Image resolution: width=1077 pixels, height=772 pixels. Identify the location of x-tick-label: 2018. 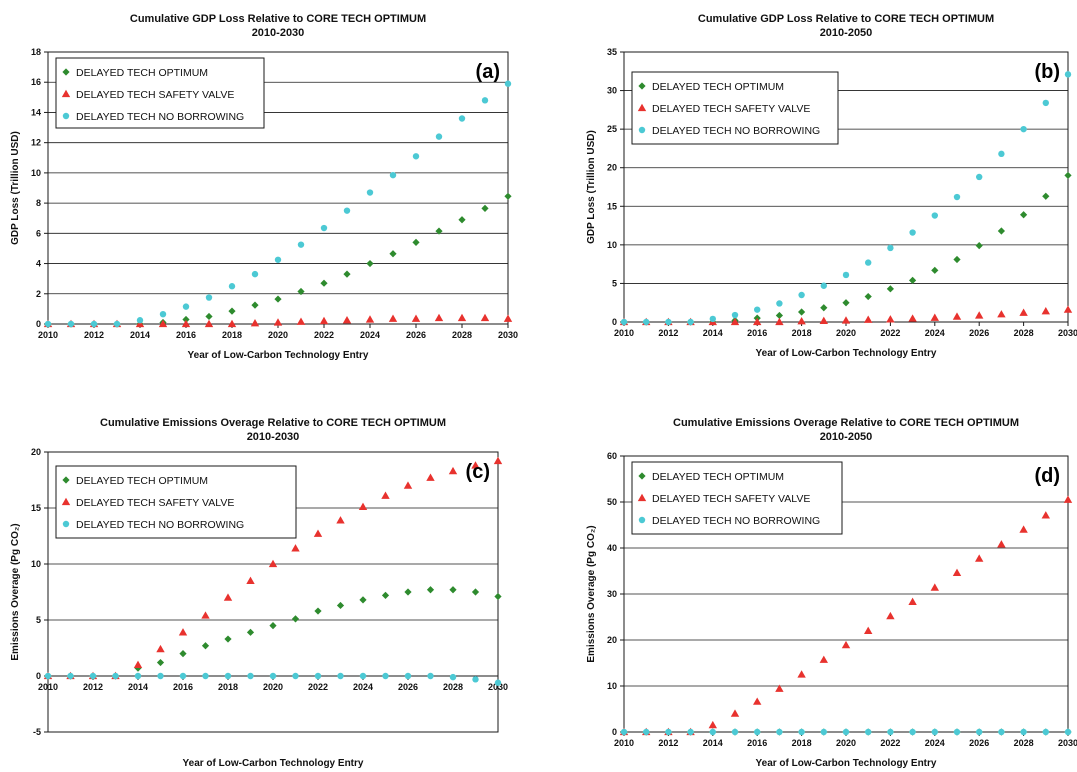
(232, 335).